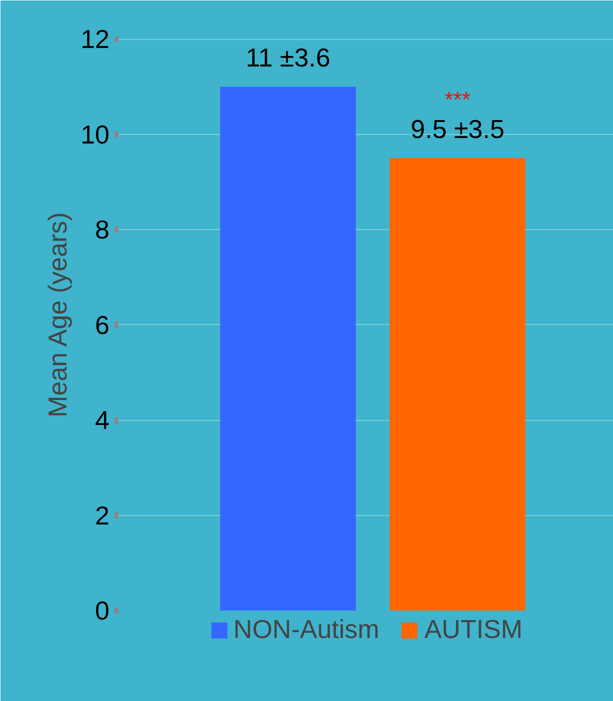 The height and width of the screenshot is (701, 613). What do you see at coordinates (102, 420) in the screenshot?
I see `y-tick-label: 4` at bounding box center [102, 420].